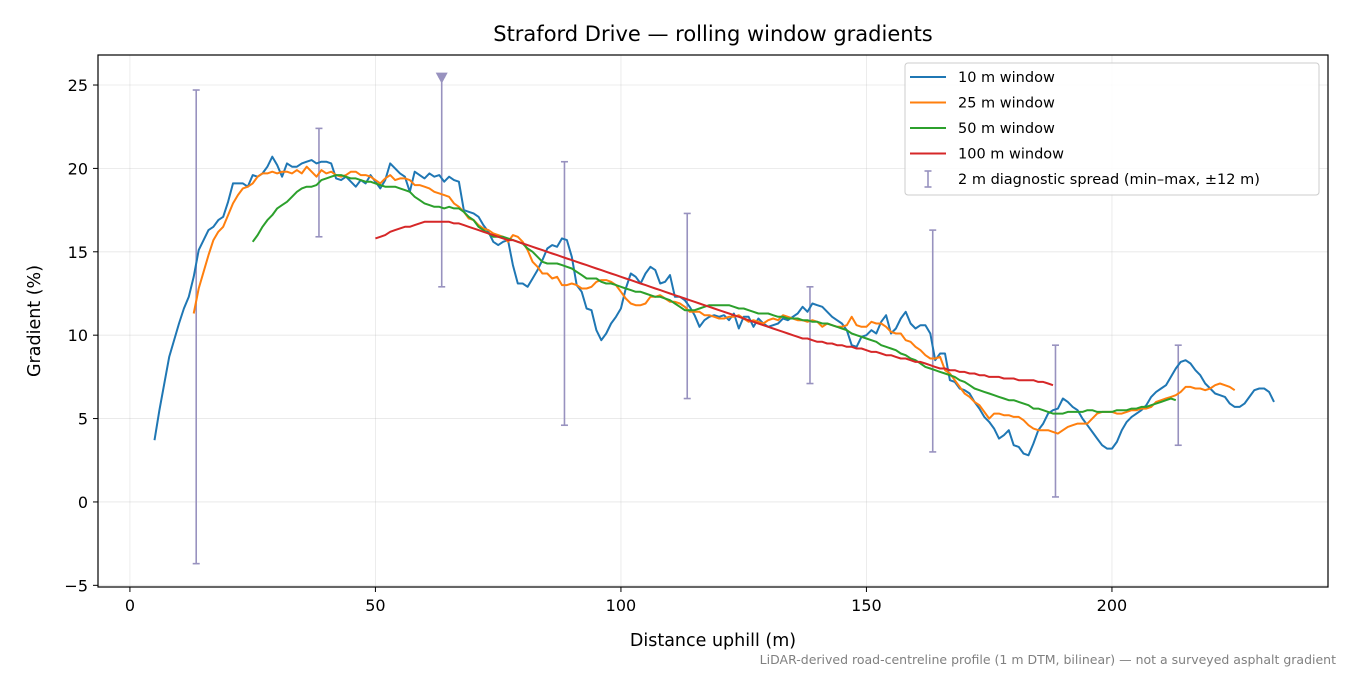 The width and height of the screenshot is (1350, 675). I want to click on x-tick-label: 0, so click(130, 605).